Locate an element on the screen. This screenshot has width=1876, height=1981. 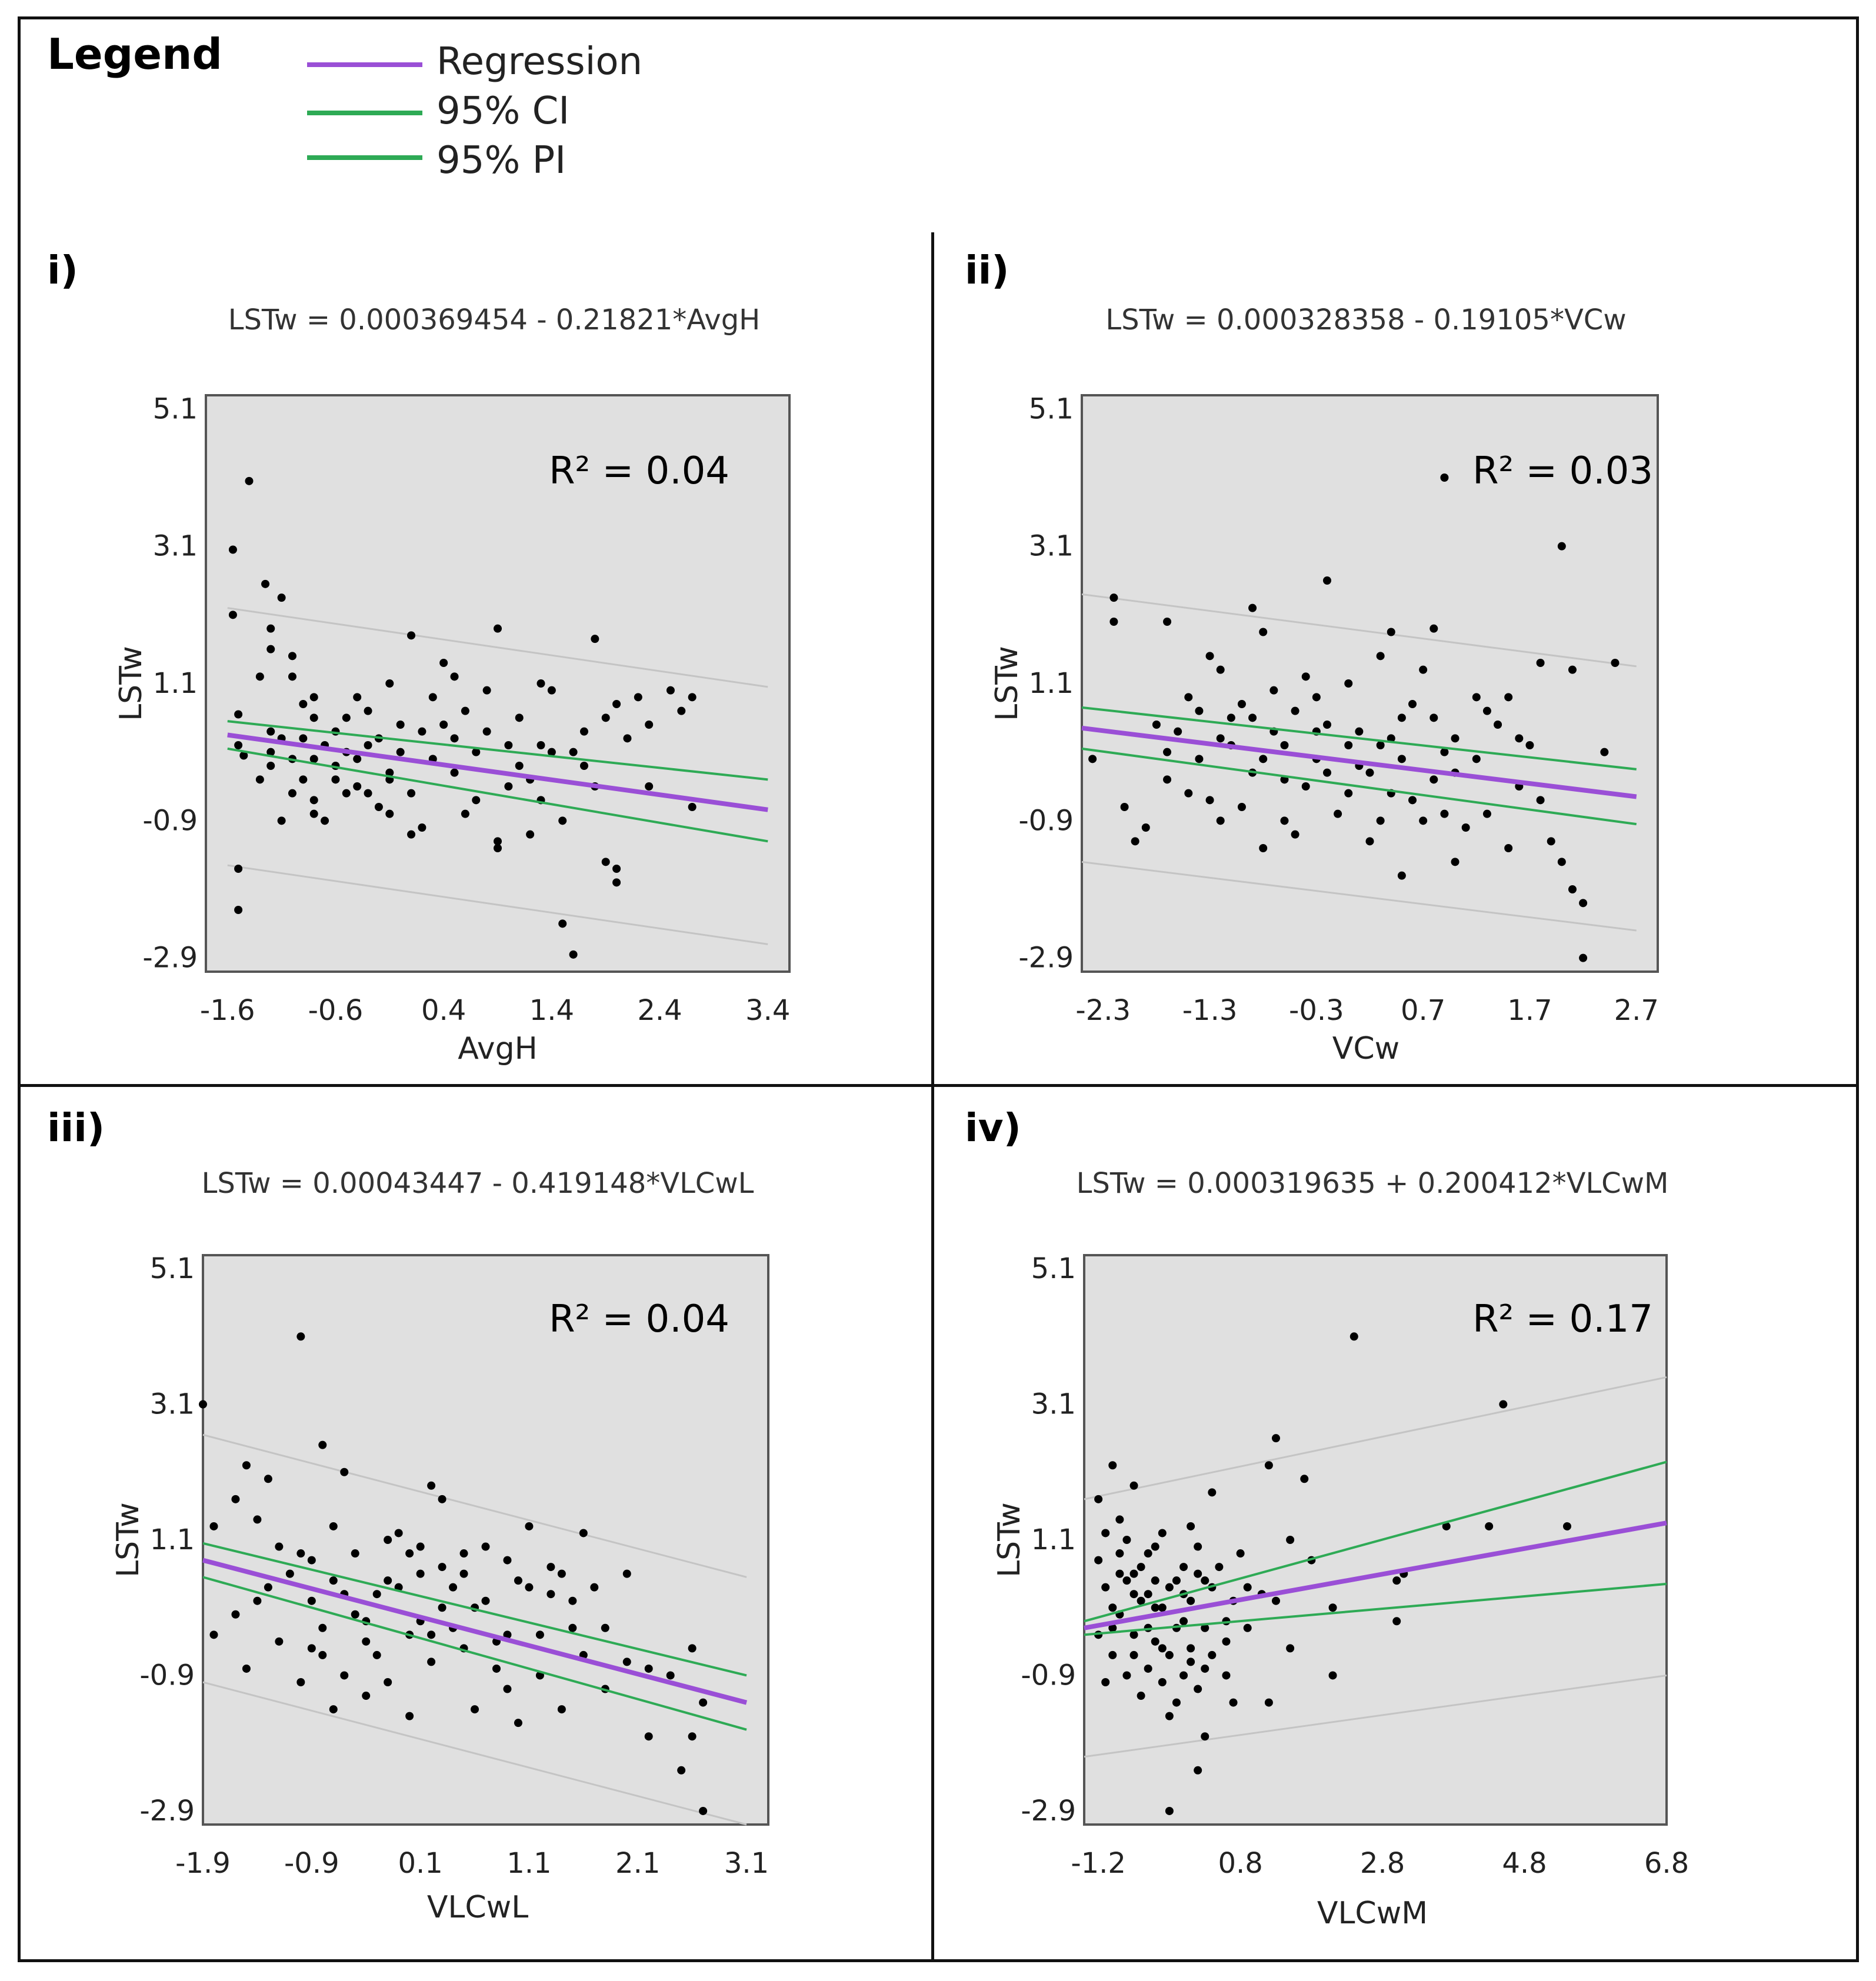
x-axis-label: AvgH is located at coordinates (497, 1048).